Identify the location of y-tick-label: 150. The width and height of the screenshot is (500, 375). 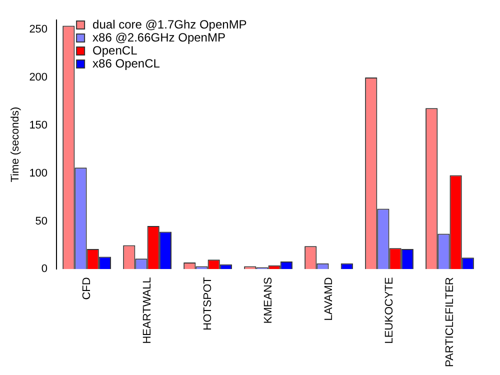
(38, 125).